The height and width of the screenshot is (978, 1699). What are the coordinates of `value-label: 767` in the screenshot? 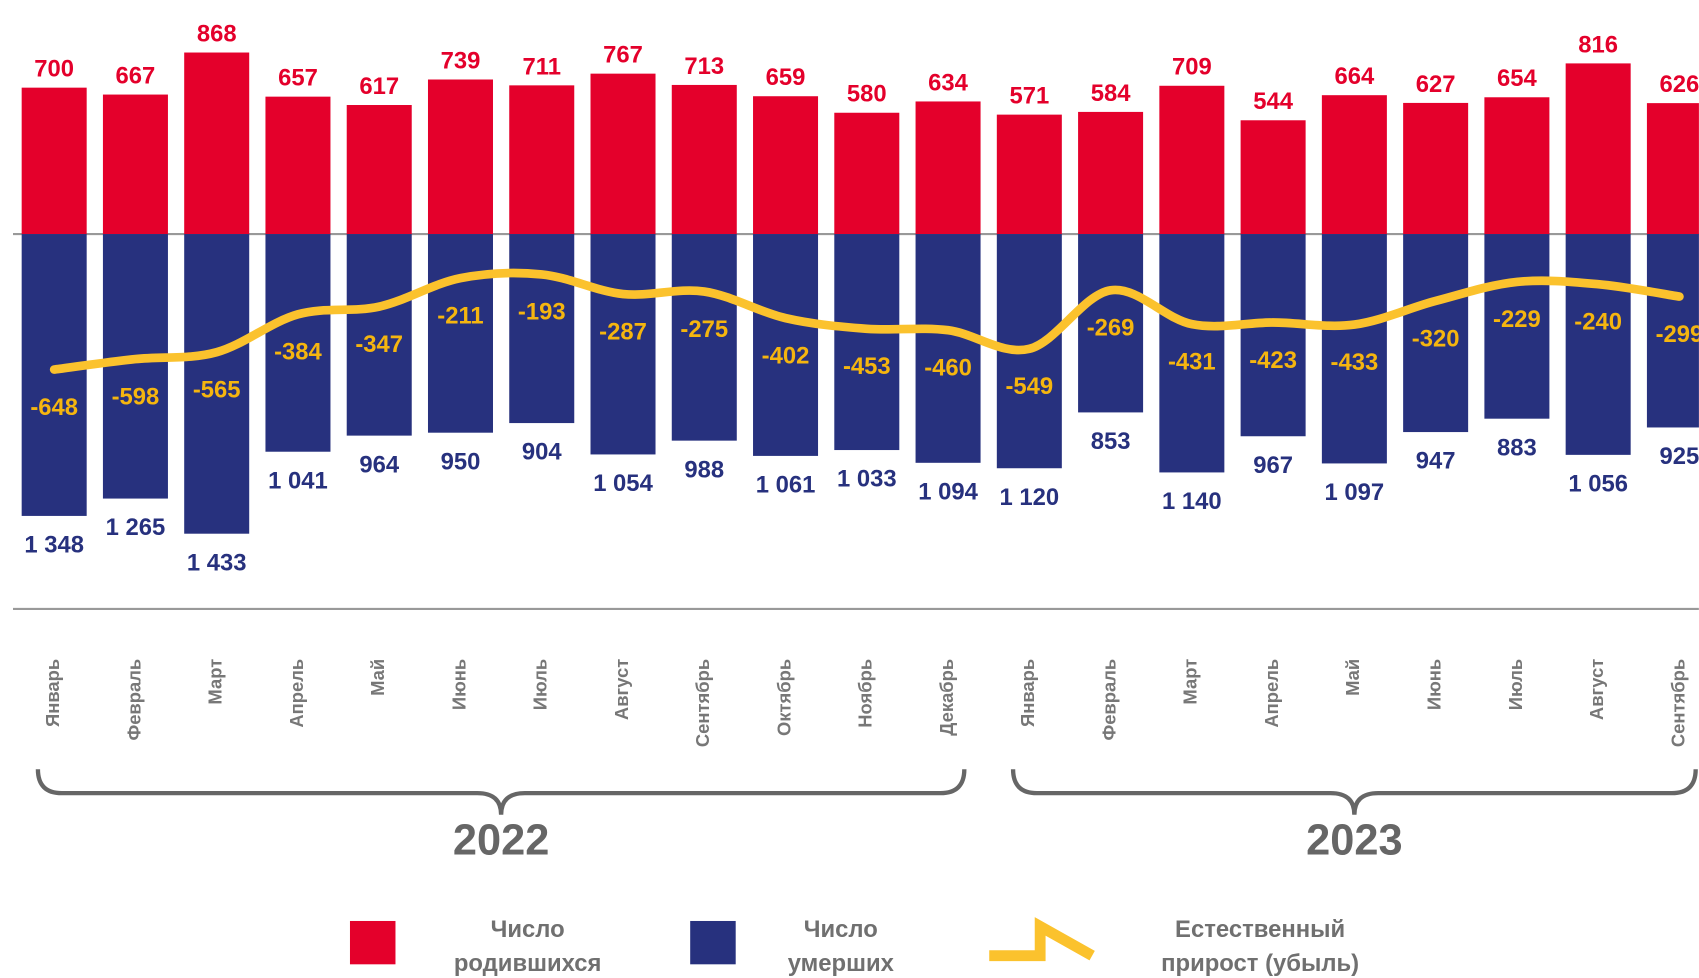 It's located at (623, 55).